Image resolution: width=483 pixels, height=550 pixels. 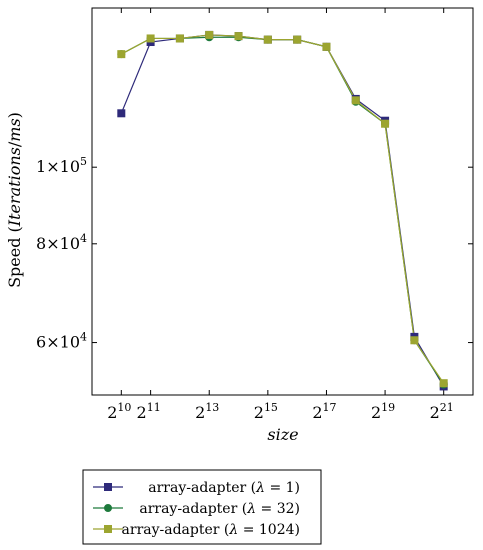 I want to click on y-tick-label: 1×105, so click(x=61, y=165).